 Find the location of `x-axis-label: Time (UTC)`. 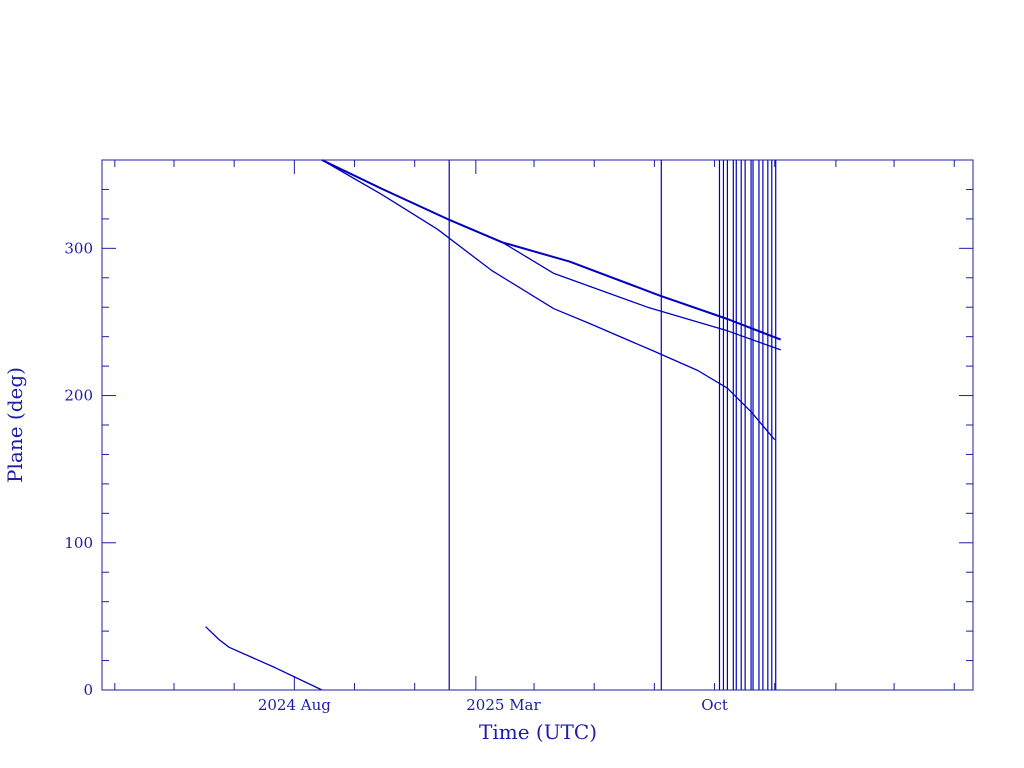

x-axis-label: Time (UTC) is located at coordinates (538, 732).